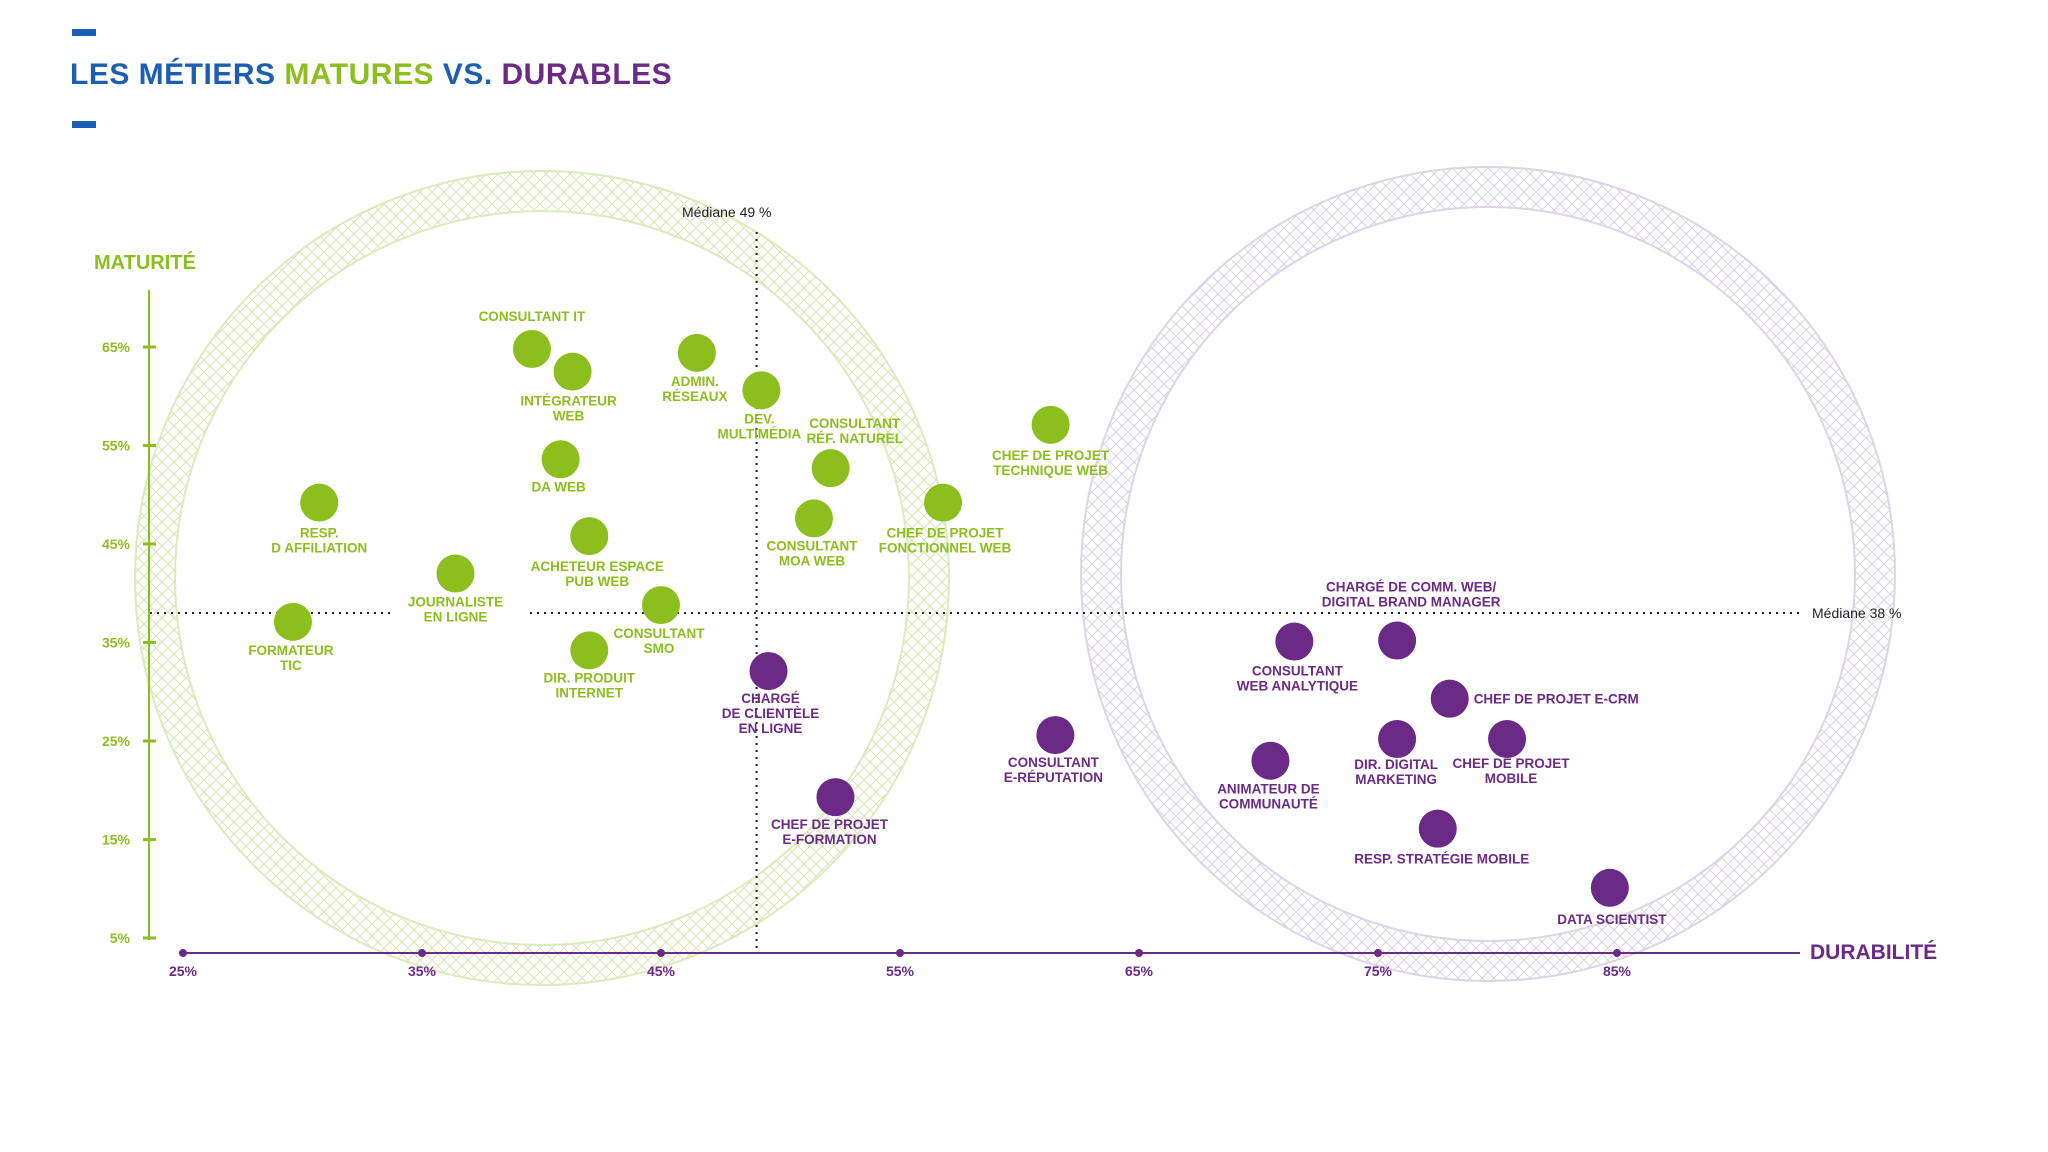 The height and width of the screenshot is (1152, 2048). Describe the element at coordinates (319, 548) in the screenshot. I see `data-point-label: D AFFILIATION` at that location.